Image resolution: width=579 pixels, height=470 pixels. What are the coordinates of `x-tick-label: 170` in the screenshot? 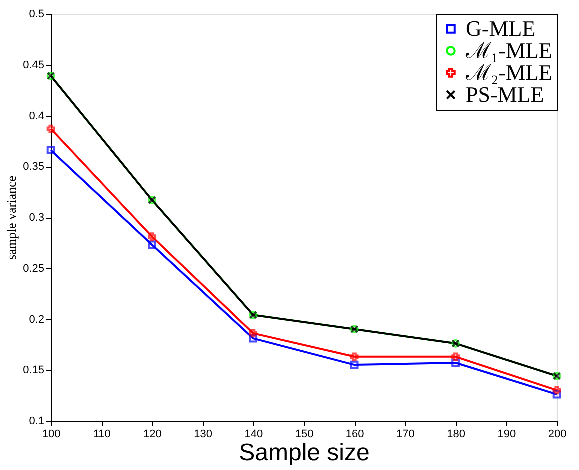 It's located at (405, 434).